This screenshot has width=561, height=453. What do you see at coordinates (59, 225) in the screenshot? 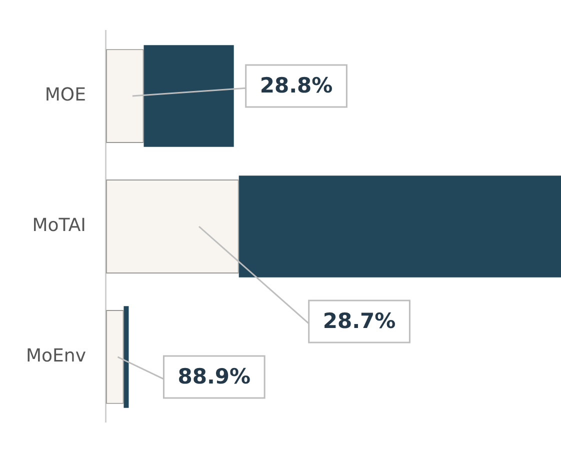
I see `y-tick-label: MoTAI` at bounding box center [59, 225].